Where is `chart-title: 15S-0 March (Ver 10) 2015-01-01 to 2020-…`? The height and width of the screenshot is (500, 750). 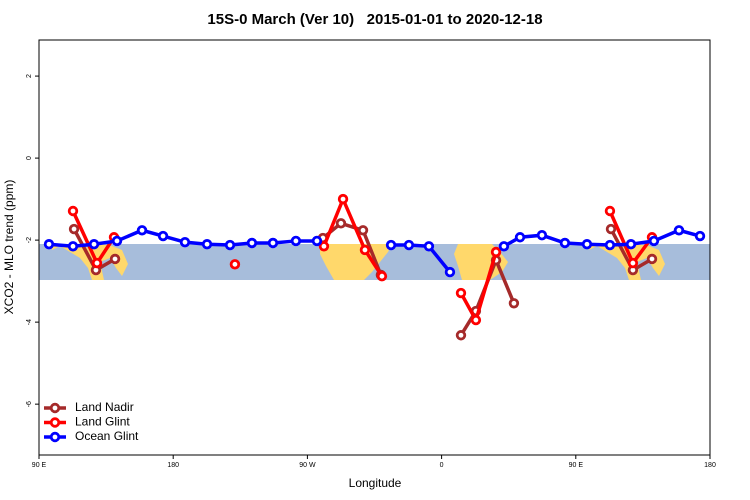
chart-title: 15S-0 March (Ver 10) 2015-01-01 to 2020-… is located at coordinates (374, 19).